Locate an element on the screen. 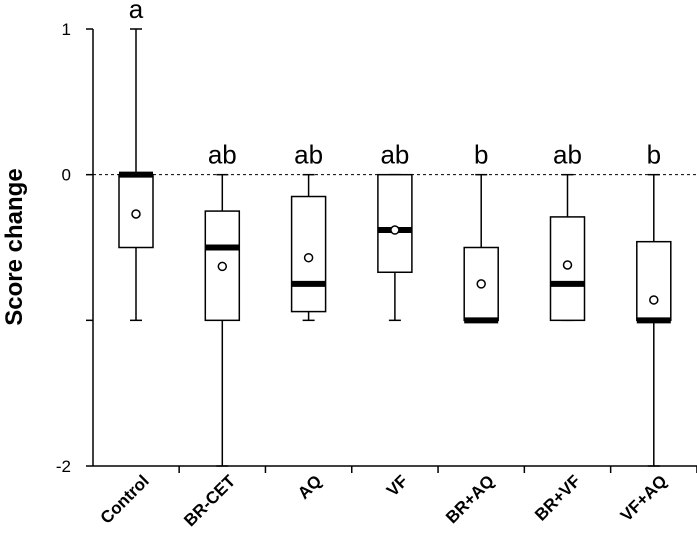 Image resolution: width=697 pixels, height=557 pixels. box-br-aq is located at coordinates (481, 248).